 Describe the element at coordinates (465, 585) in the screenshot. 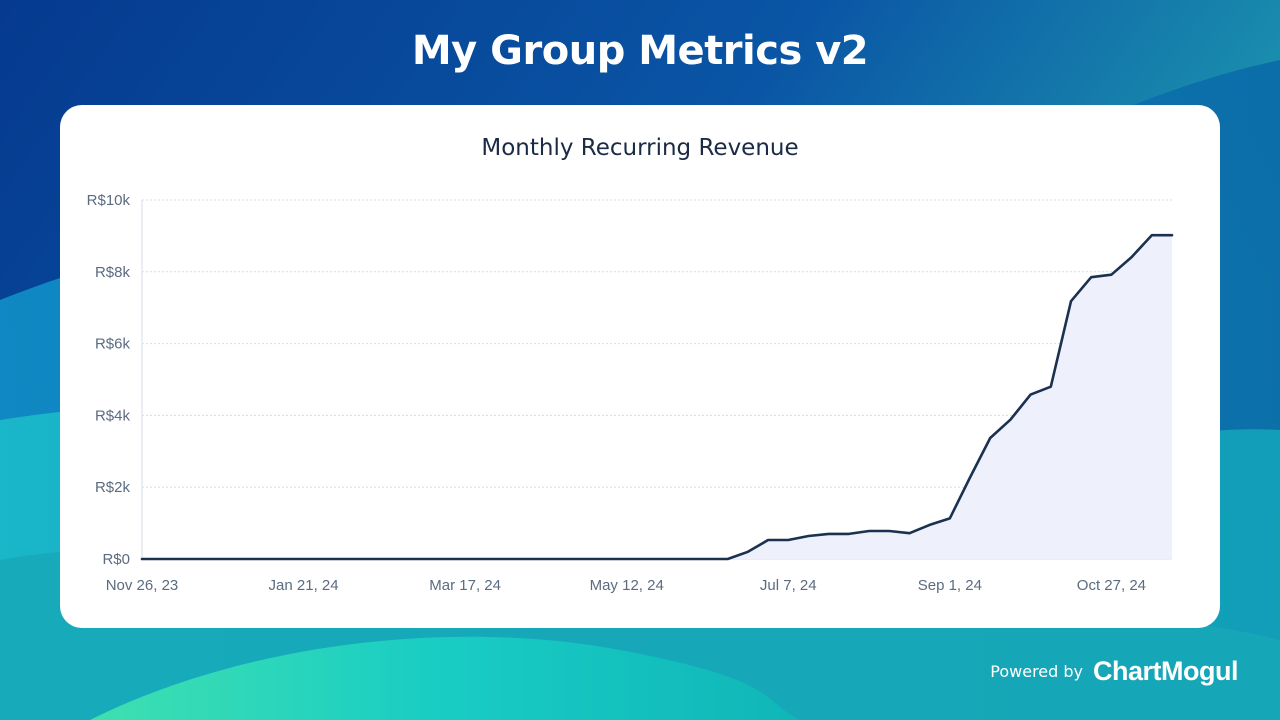

I see `x-tick-label: Mar 17, 24` at that location.